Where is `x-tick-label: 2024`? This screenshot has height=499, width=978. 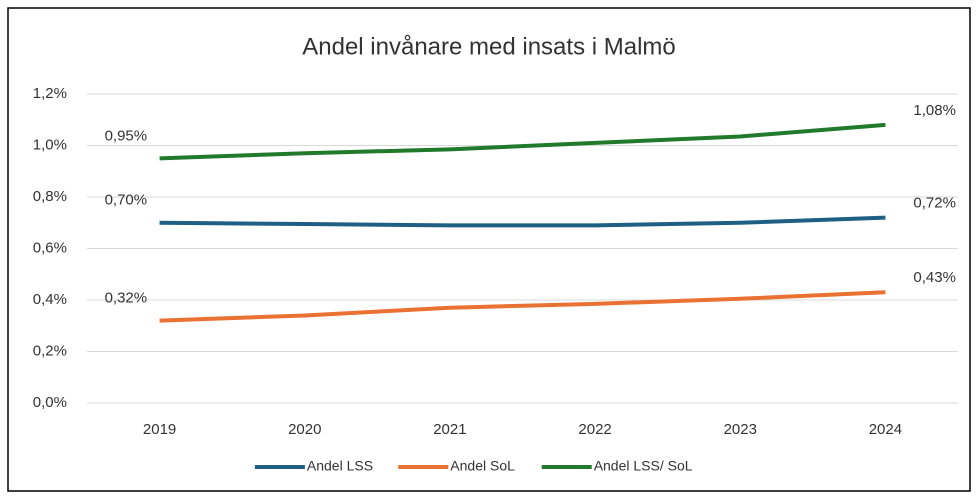 x-tick-label: 2024 is located at coordinates (885, 429).